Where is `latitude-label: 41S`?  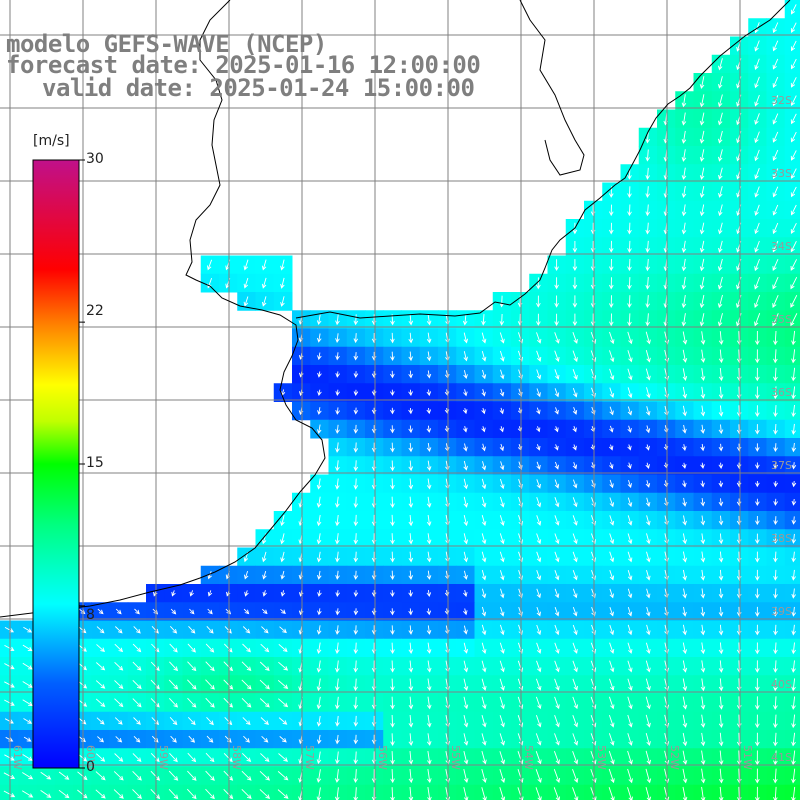
latitude-label: 41S is located at coordinates (781, 757).